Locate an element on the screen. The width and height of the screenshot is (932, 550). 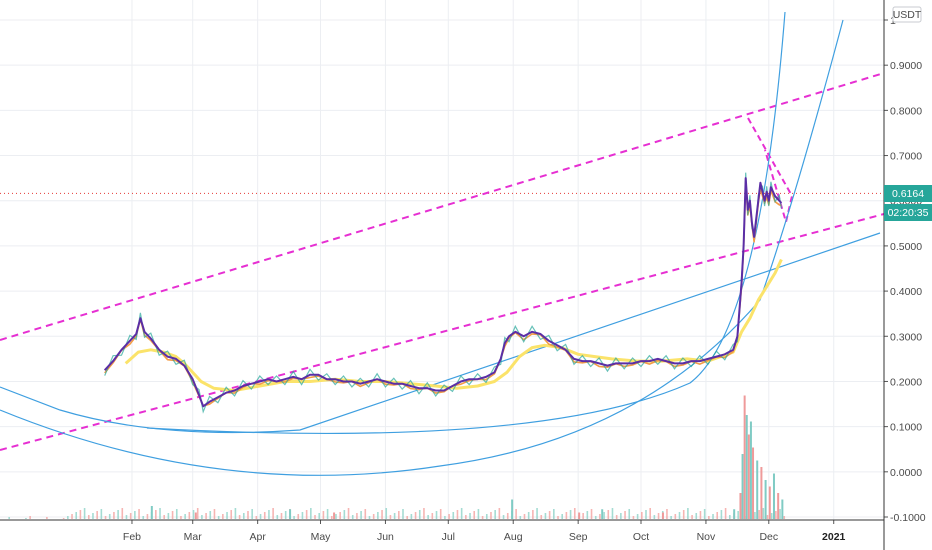
x-tick-label: Mar is located at coordinates (193, 537).